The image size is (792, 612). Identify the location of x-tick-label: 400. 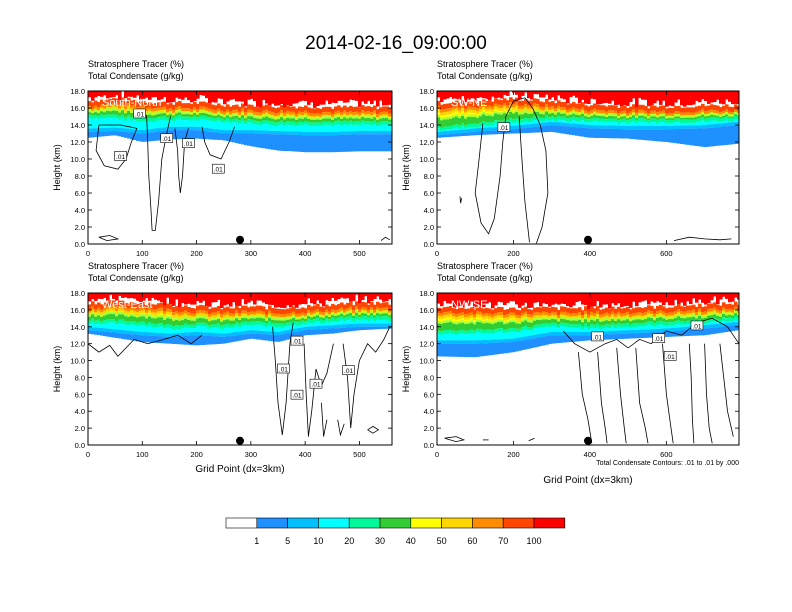
(305, 454).